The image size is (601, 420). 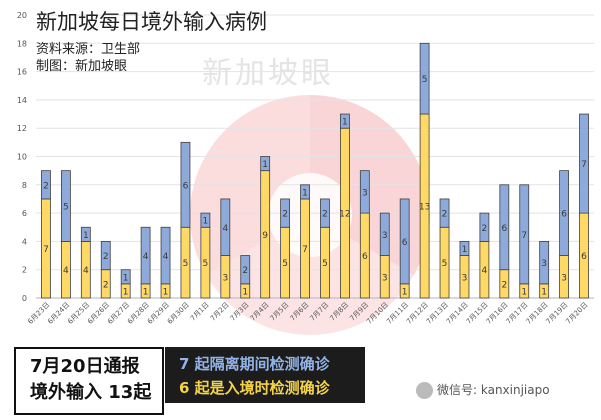 I want to click on data-label: 12, so click(x=344, y=215).